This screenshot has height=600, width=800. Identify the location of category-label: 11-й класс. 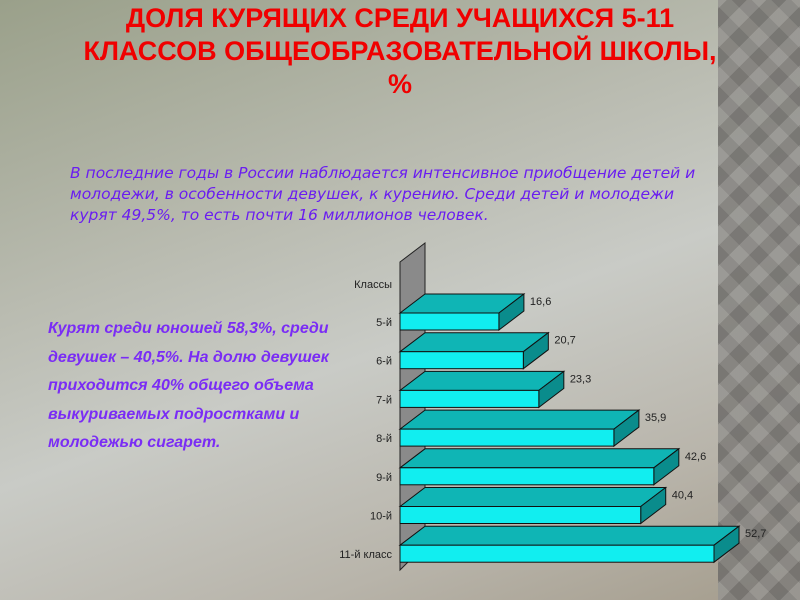
(365, 555).